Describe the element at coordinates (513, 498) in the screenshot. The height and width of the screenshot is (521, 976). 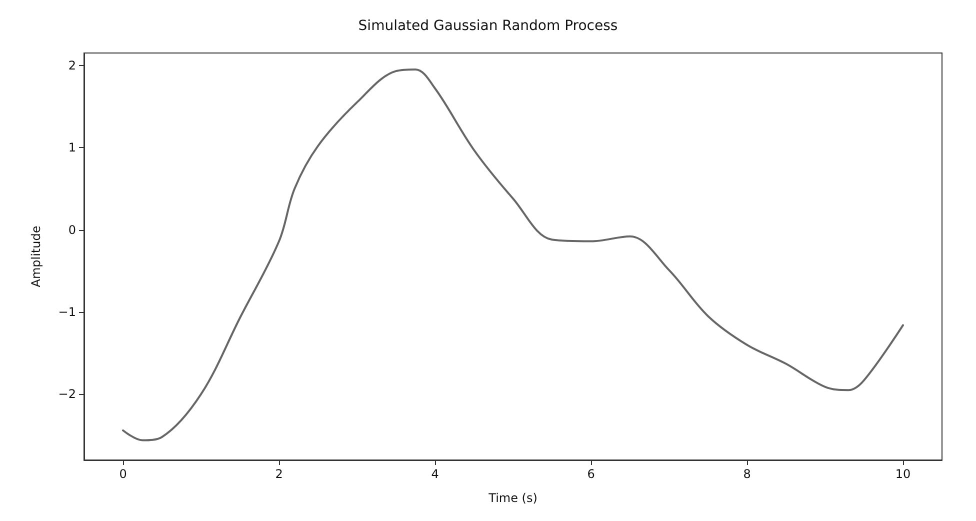
I see `x-axis-title: Time (s)` at that location.